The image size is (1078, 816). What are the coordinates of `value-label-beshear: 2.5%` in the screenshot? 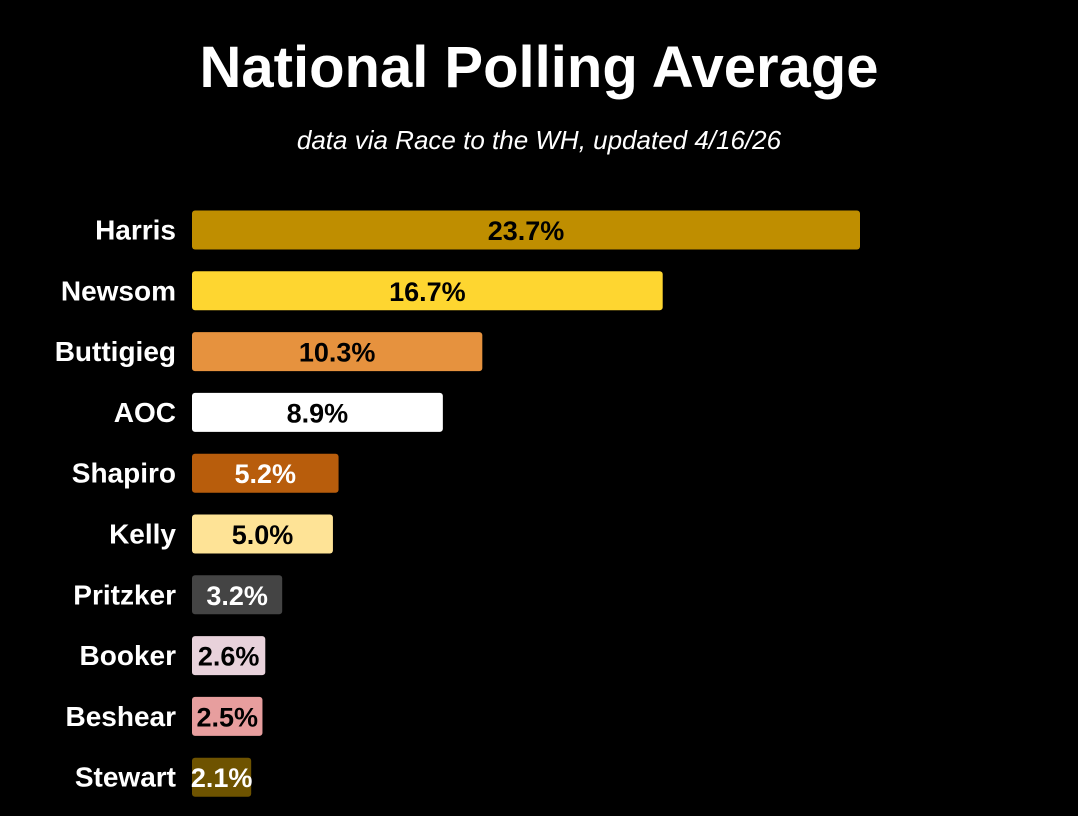 It's located at (227, 717).